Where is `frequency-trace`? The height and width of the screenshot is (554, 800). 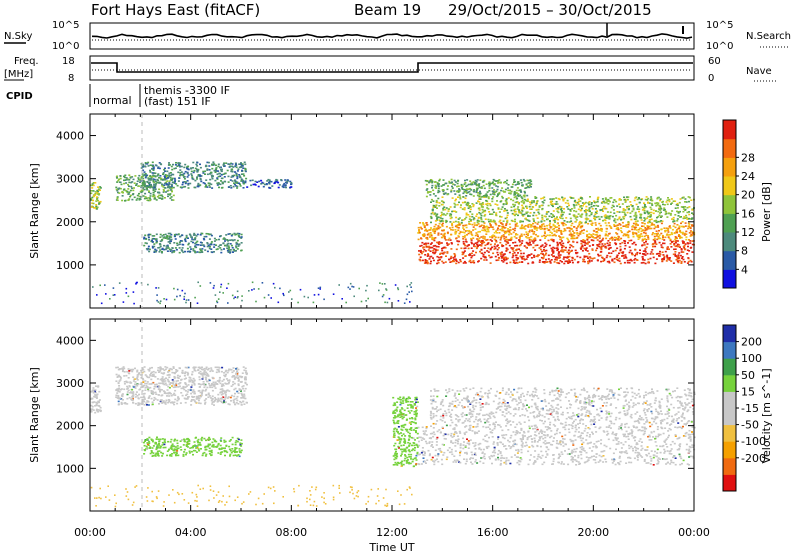 frequency-trace is located at coordinates (392, 67).